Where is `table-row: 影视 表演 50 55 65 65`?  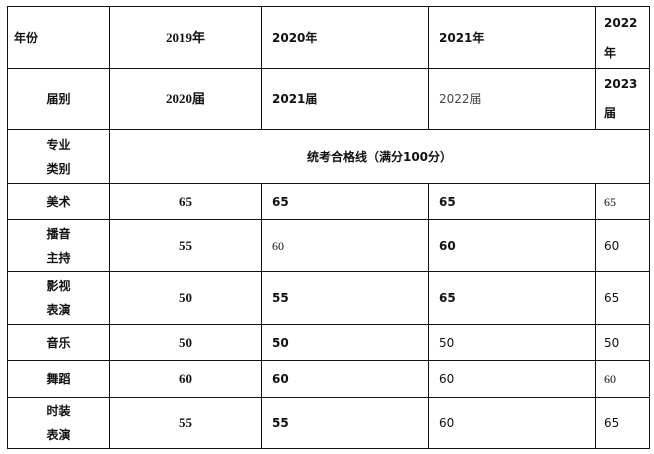
table-row: 影视 表演 50 55 65 65 is located at coordinates (328, 298).